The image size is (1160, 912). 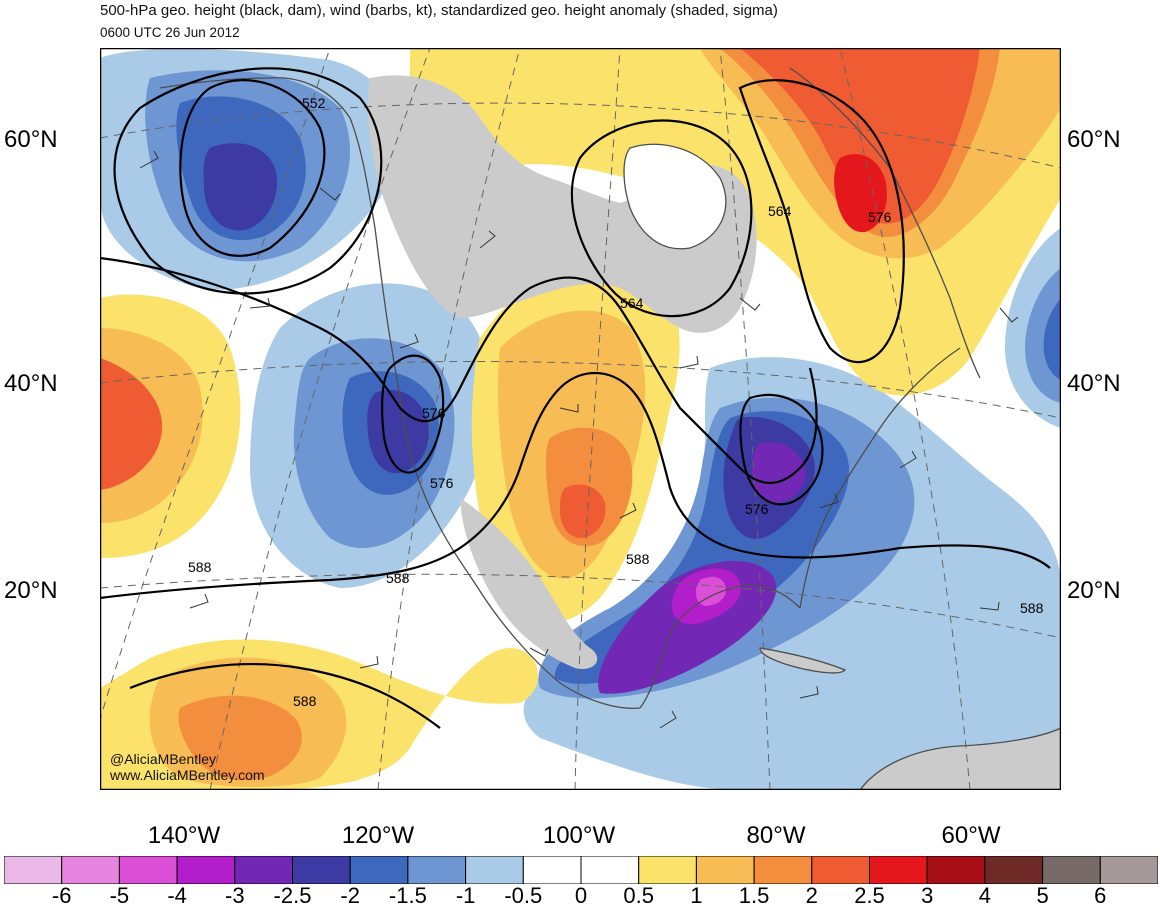 I want to click on colorbar-tick-label: 5, so click(x=1042, y=895).